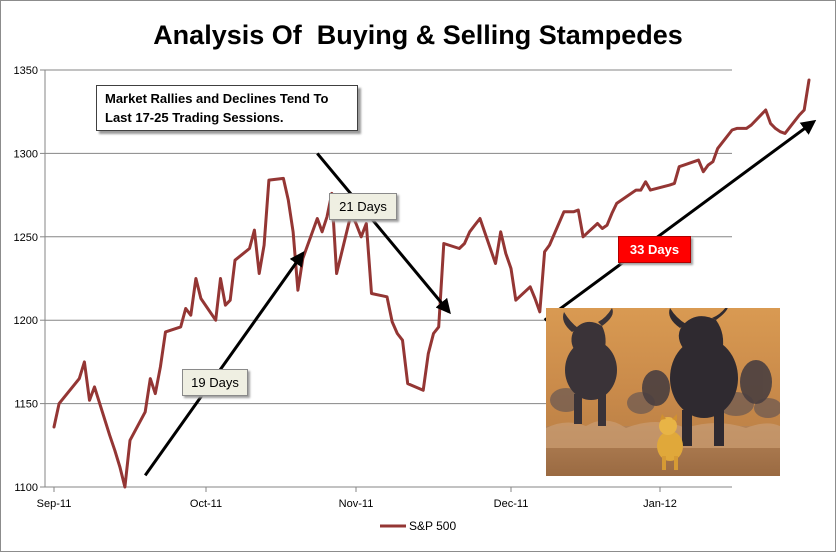 The height and width of the screenshot is (552, 836). I want to click on chart-title: Analysis Of Buying & Selling Stampedes, so click(418, 35).